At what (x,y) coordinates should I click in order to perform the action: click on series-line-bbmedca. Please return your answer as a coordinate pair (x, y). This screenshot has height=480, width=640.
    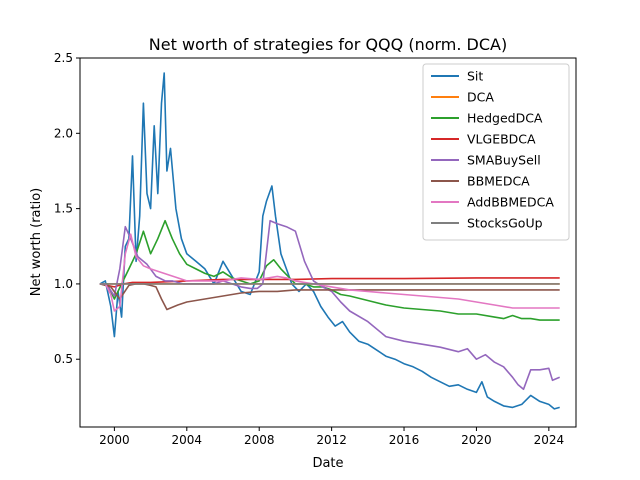
    Looking at the image, I should click on (329, 297).